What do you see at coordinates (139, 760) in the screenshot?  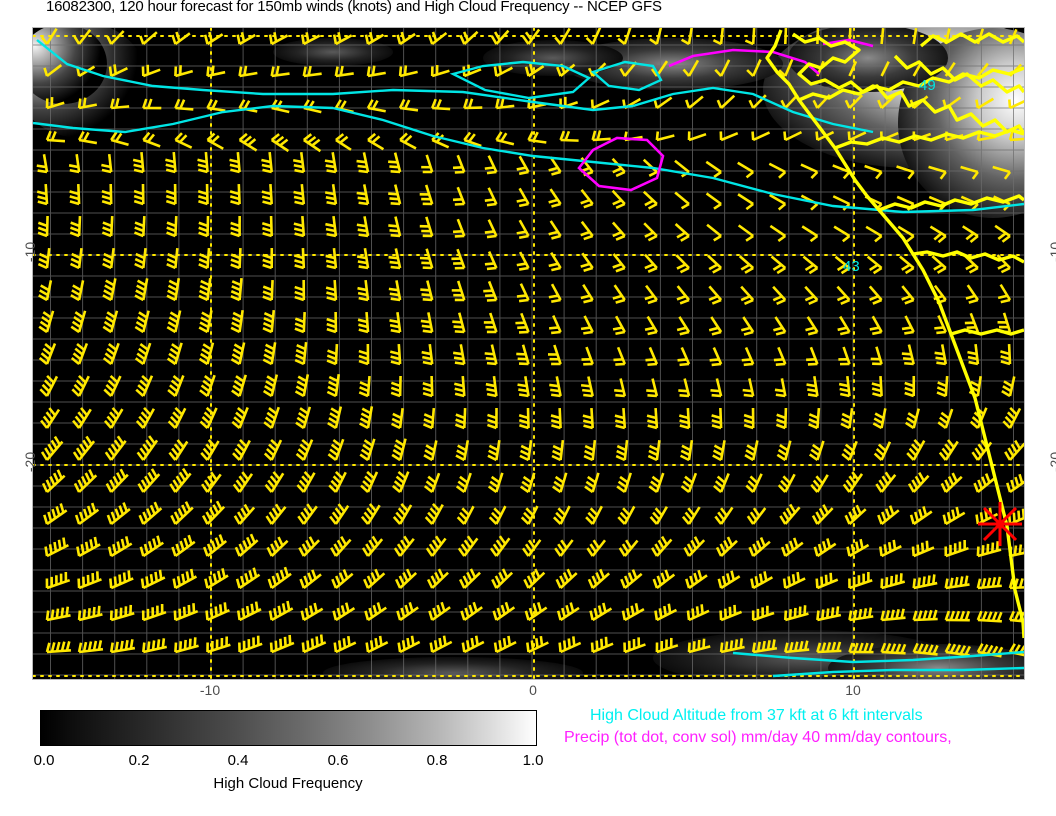 I see `colorbar-tick-1: 0.2` at bounding box center [139, 760].